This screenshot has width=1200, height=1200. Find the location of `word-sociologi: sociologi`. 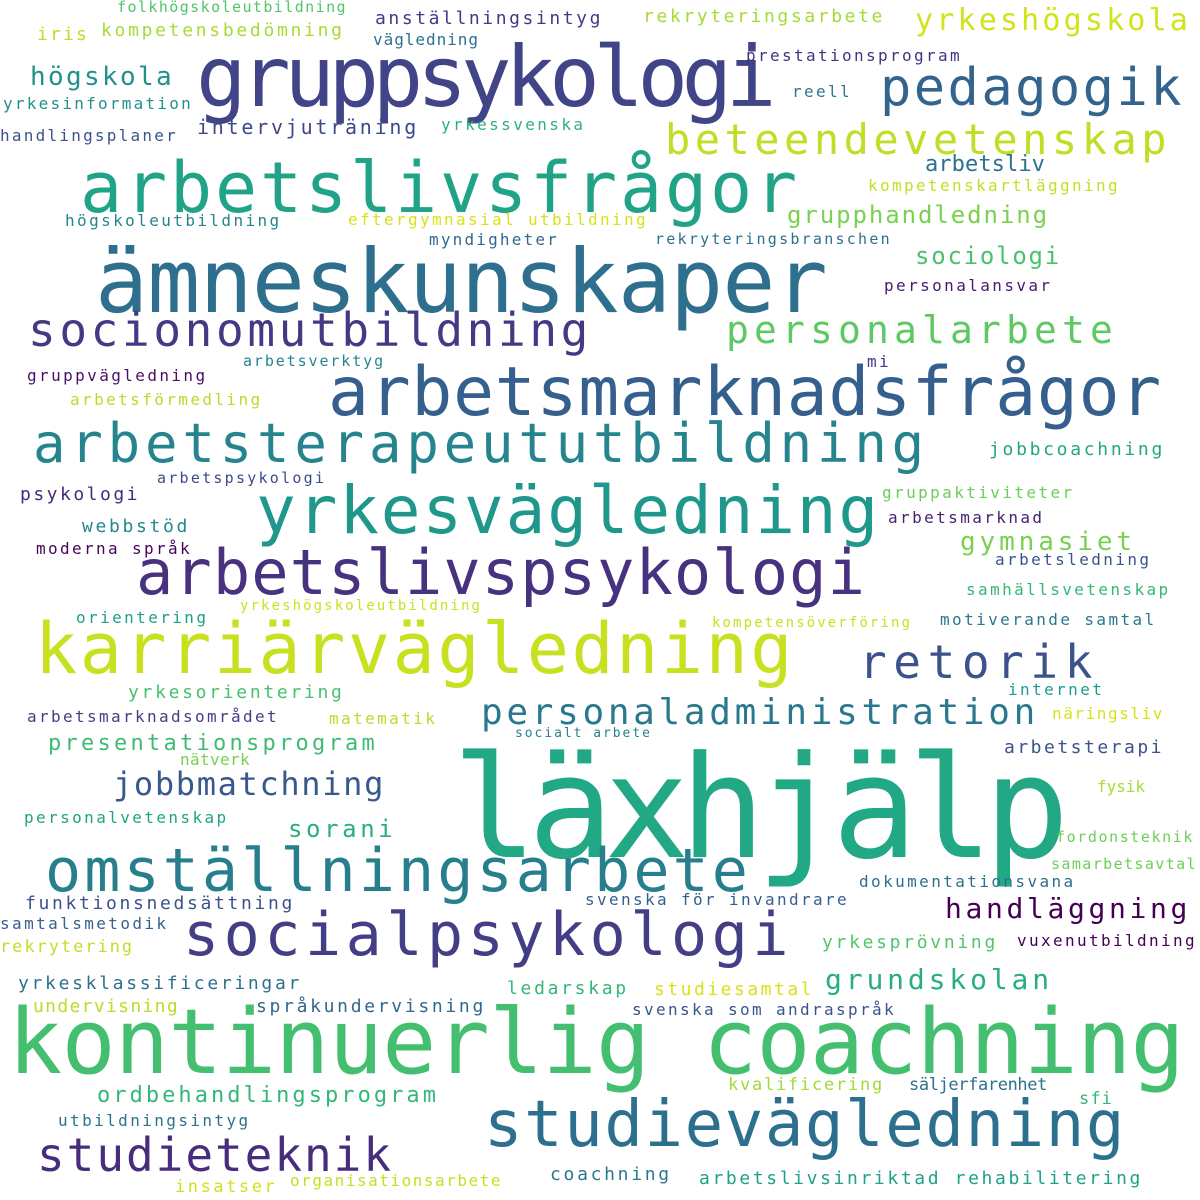

word-sociologi: sociologi is located at coordinates (988, 256).